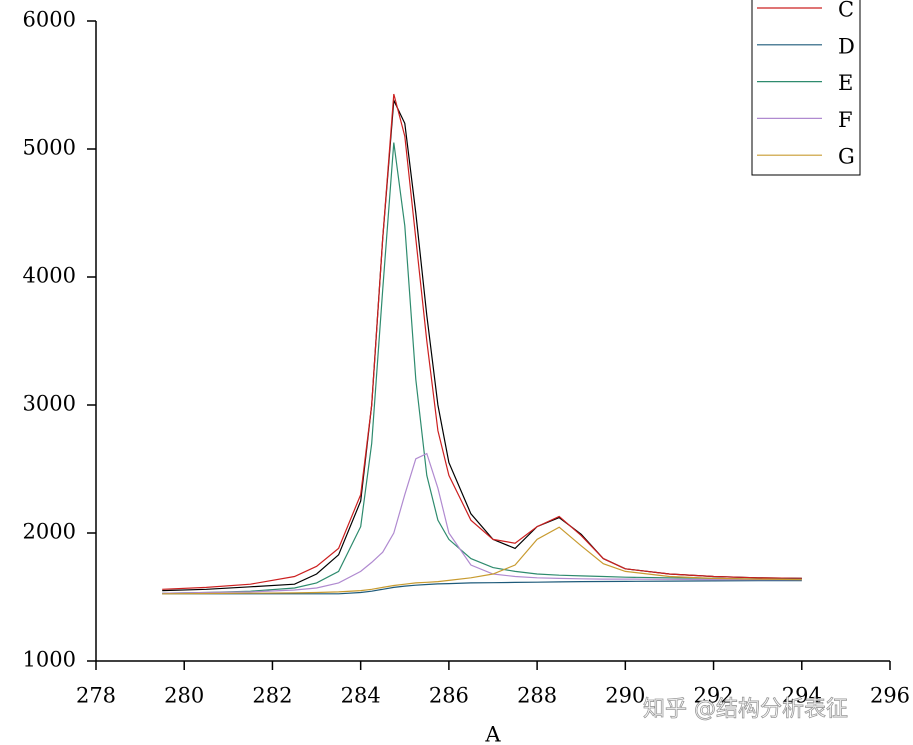 The height and width of the screenshot is (745, 913). What do you see at coordinates (49, 20) in the screenshot?
I see `y-tick-label: 6000` at bounding box center [49, 20].